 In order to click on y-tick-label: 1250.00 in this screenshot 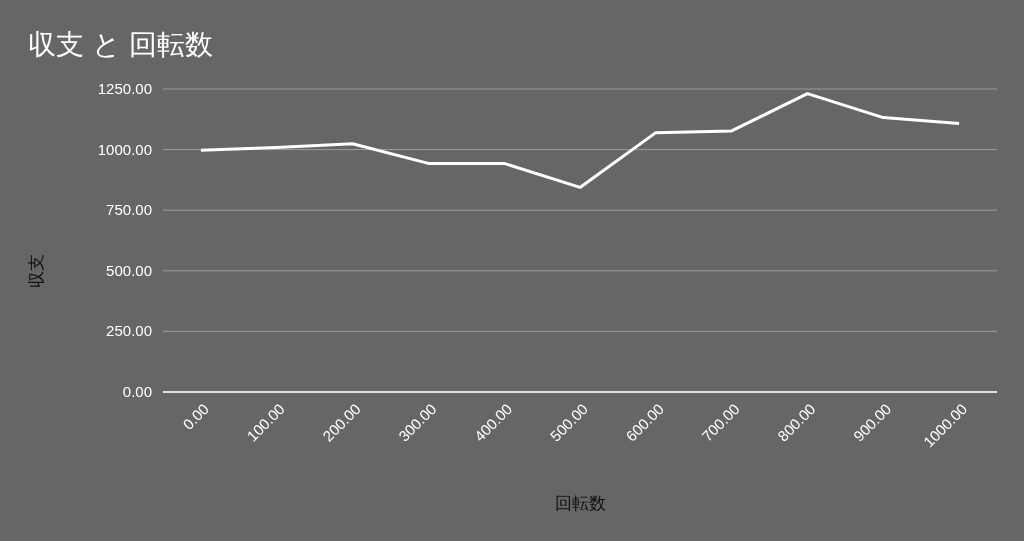, I will do `click(124, 88)`.